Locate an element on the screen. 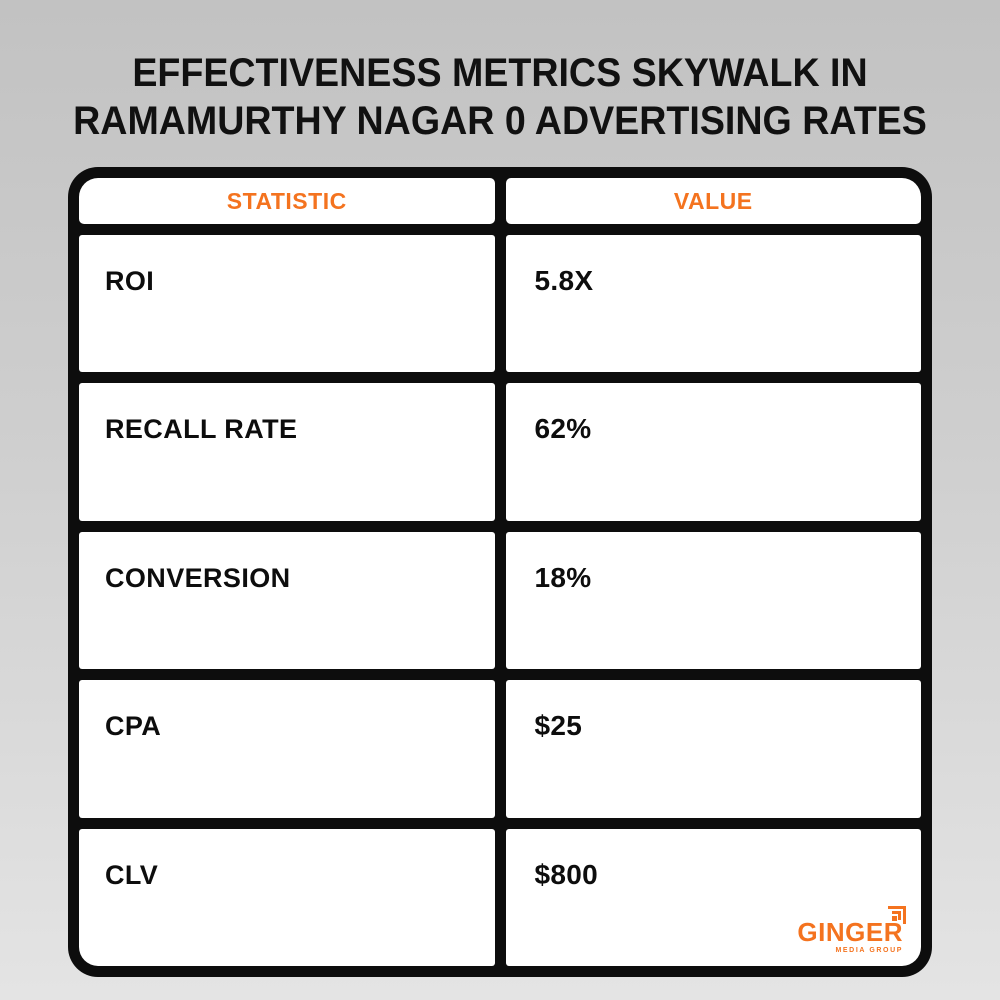  table-cell-value-conversion: 18% is located at coordinates (713, 600).